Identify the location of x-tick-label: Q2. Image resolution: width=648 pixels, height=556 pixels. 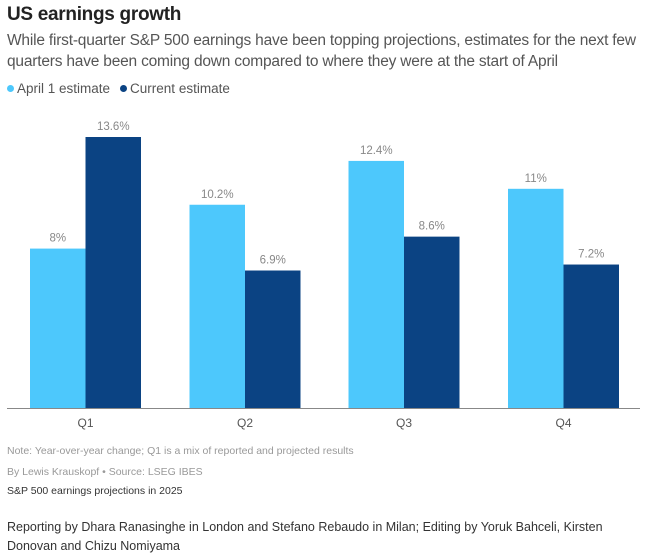
(245, 423).